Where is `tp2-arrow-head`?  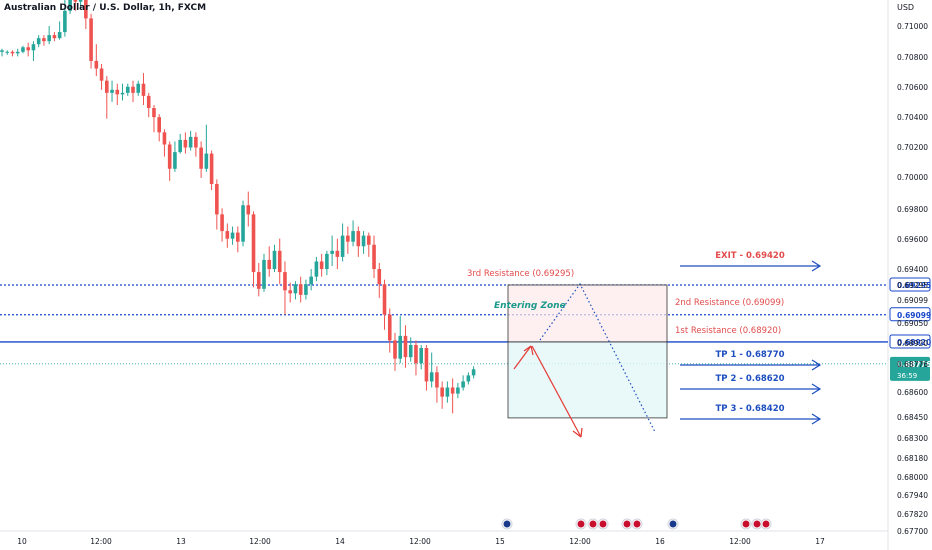
tp2-arrow-head is located at coordinates (816, 389).